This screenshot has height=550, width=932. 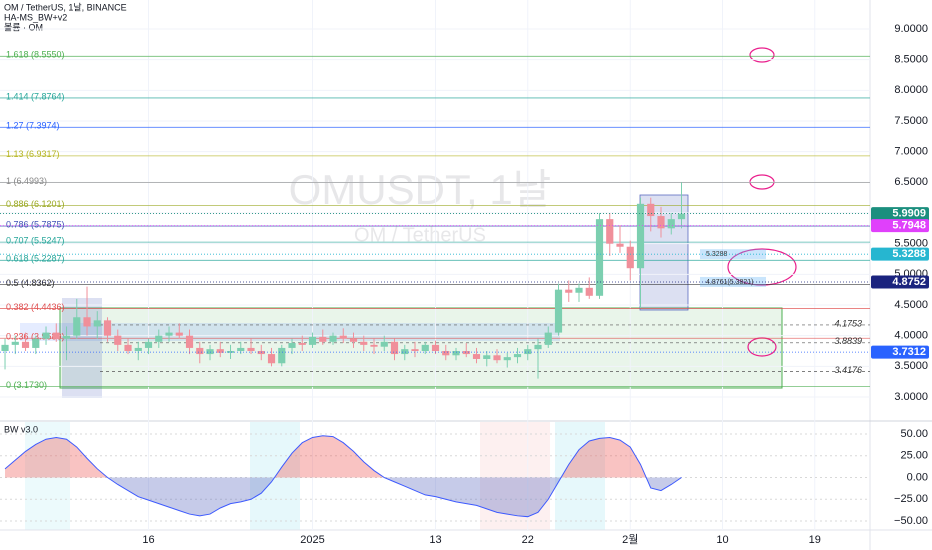 I want to click on annotation-label: 5.3288, so click(x=717, y=254).